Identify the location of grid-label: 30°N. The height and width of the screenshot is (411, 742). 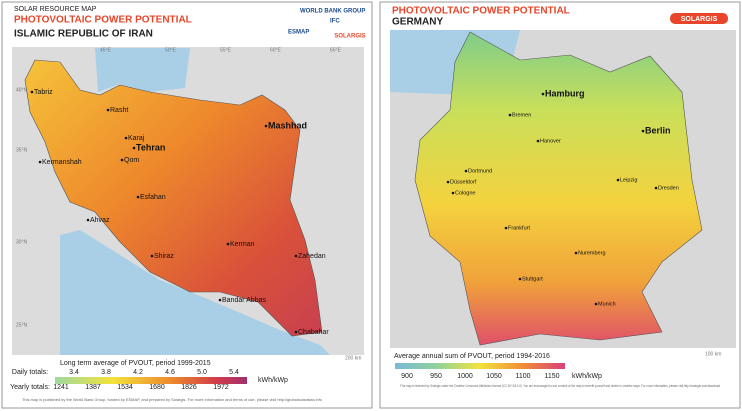
(22, 242).